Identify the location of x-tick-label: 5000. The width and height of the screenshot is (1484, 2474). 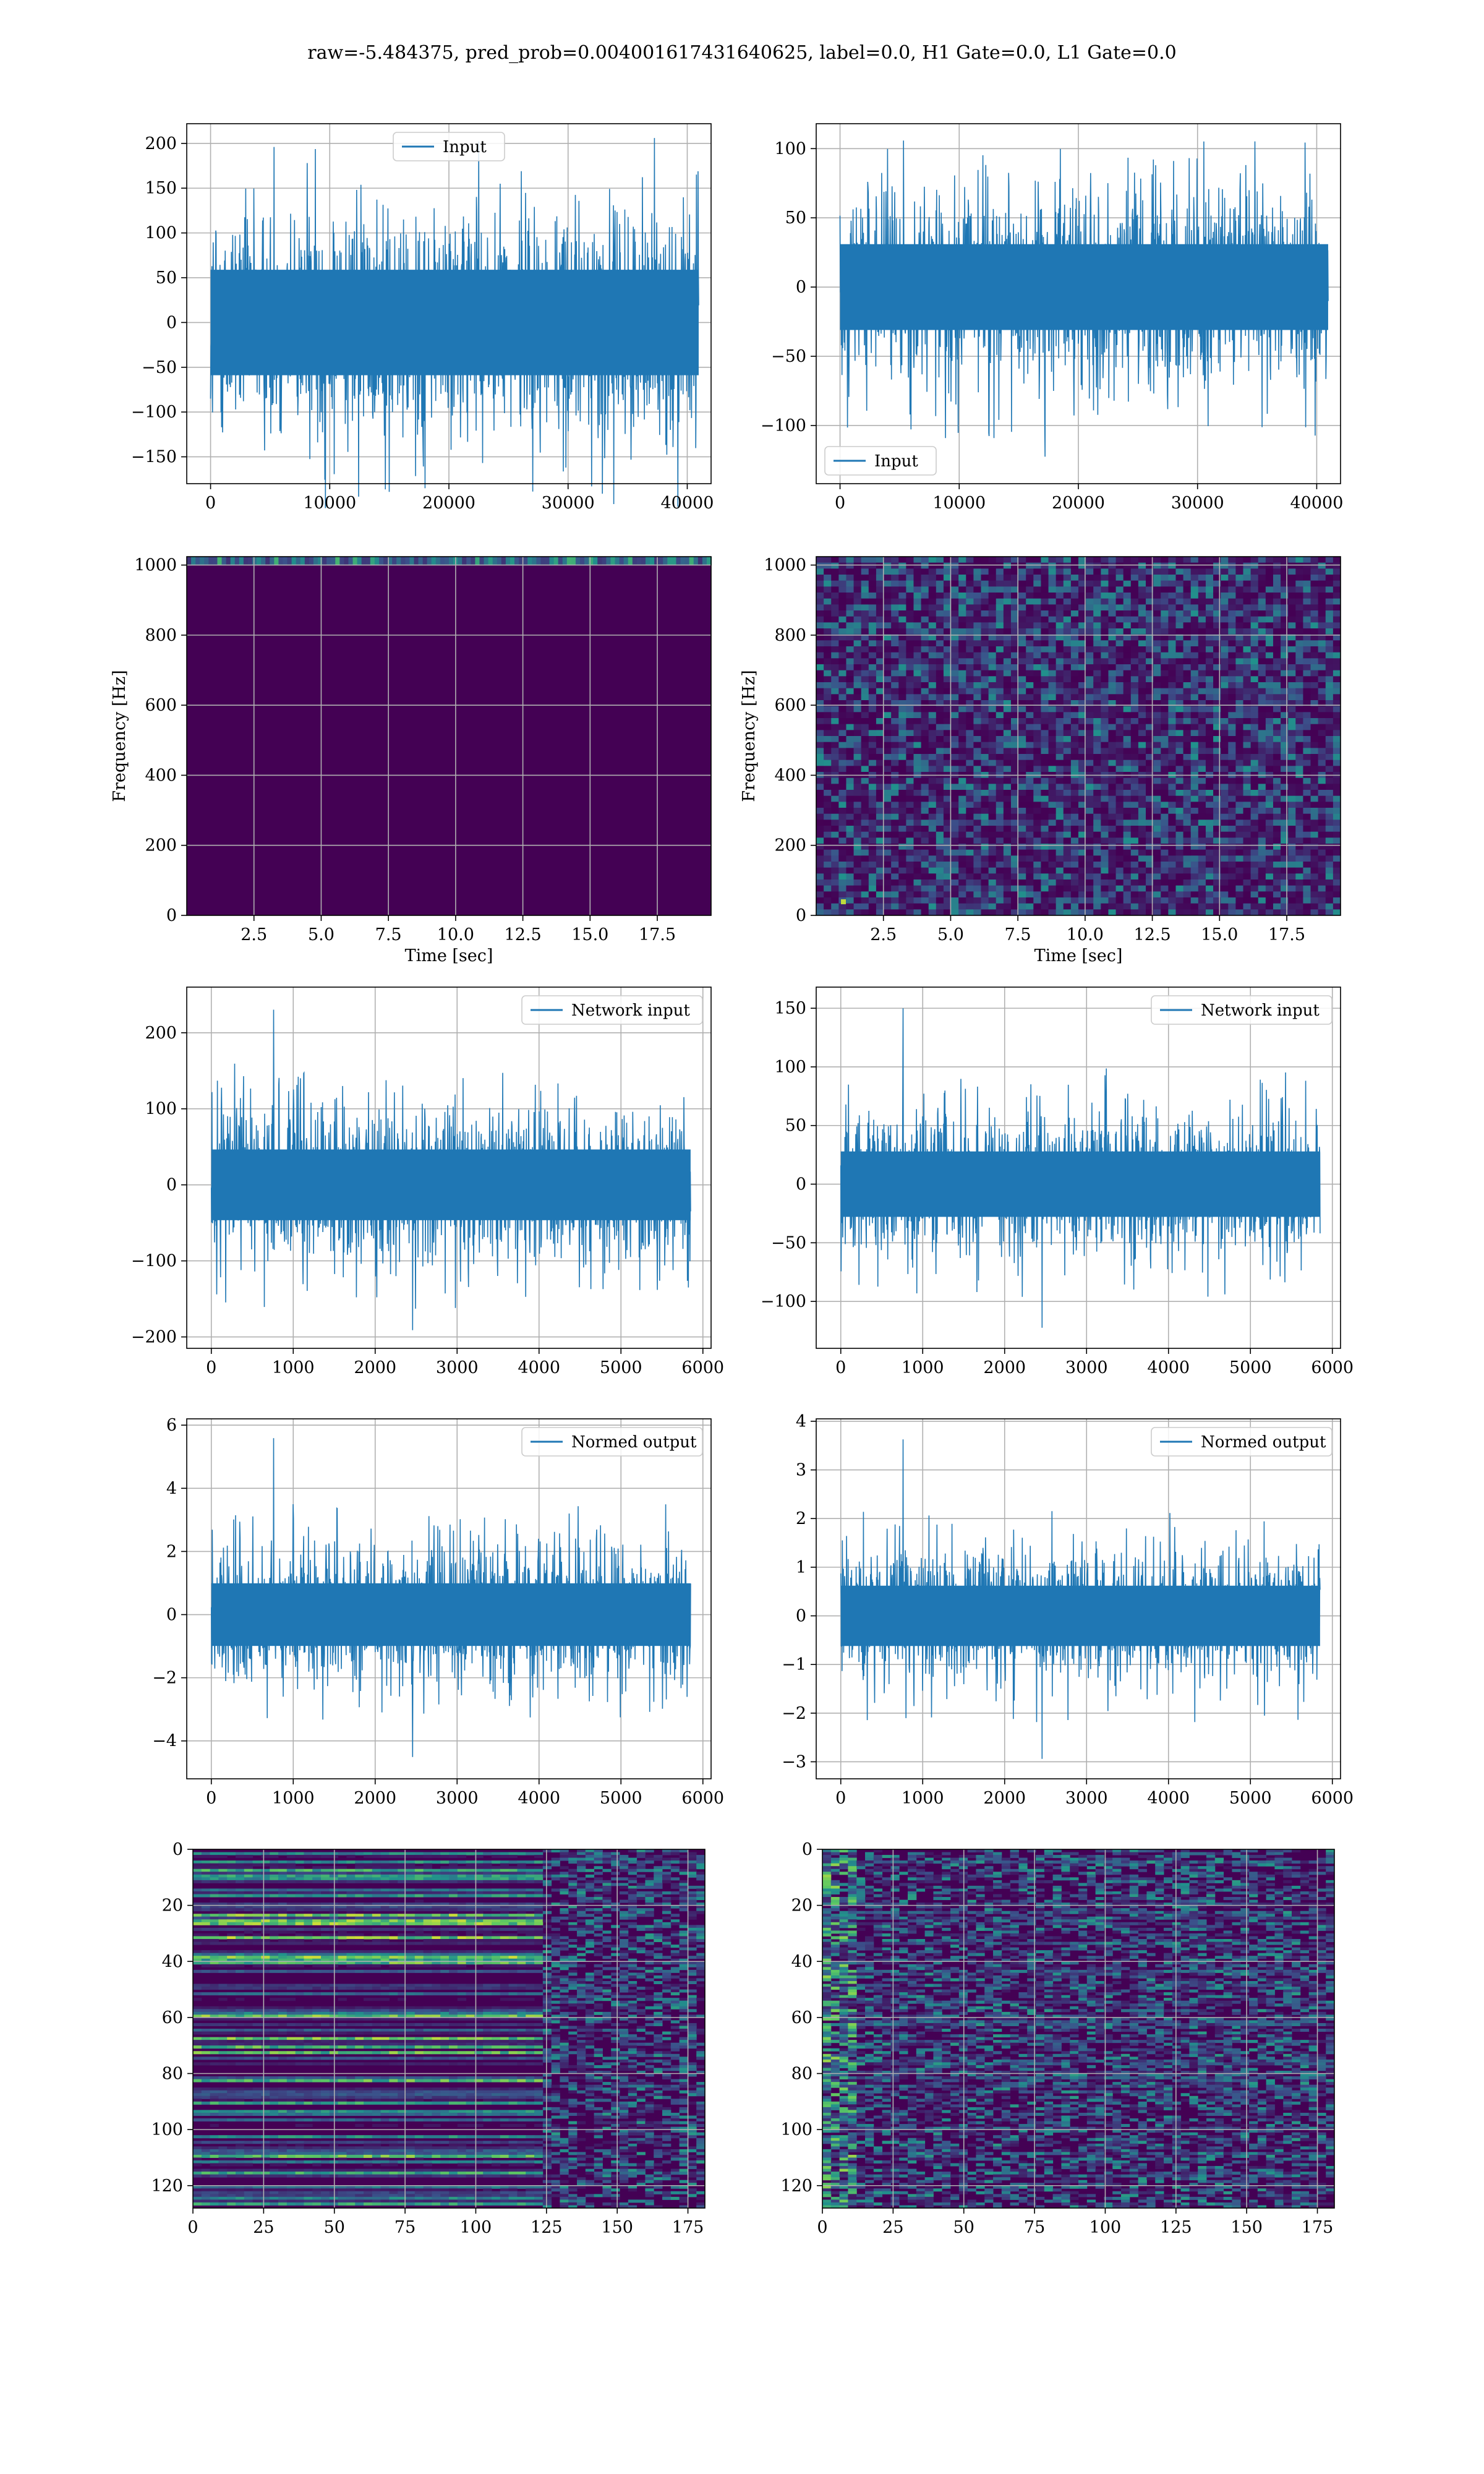
(621, 1798).